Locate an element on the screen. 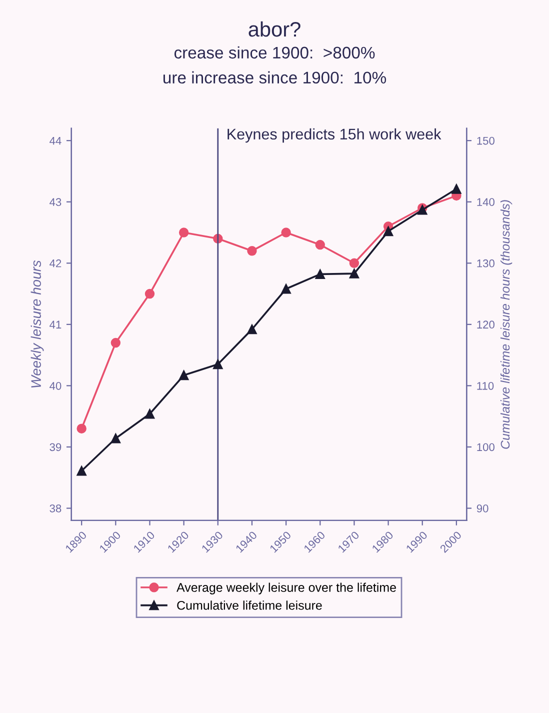  y2-tick-label: 130 is located at coordinates (485, 263).